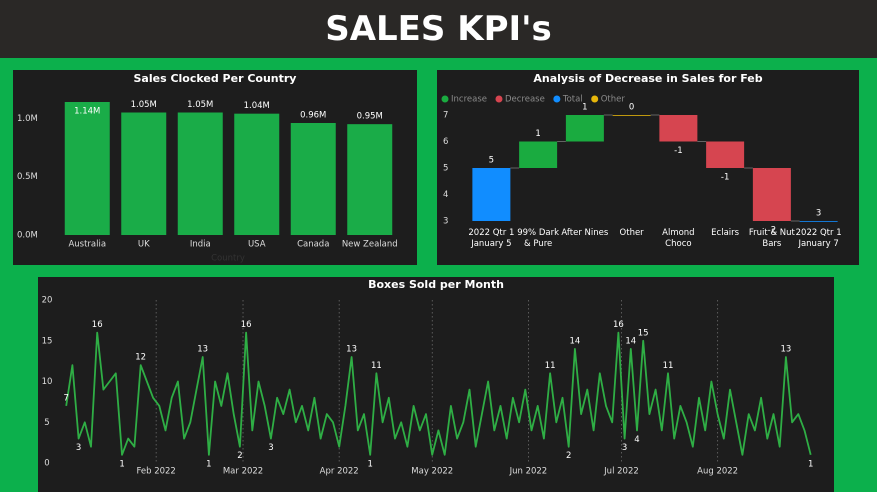 Image resolution: width=877 pixels, height=492 pixels. What do you see at coordinates (228, 259) in the screenshot?
I see `x-axis-label: Country` at bounding box center [228, 259].